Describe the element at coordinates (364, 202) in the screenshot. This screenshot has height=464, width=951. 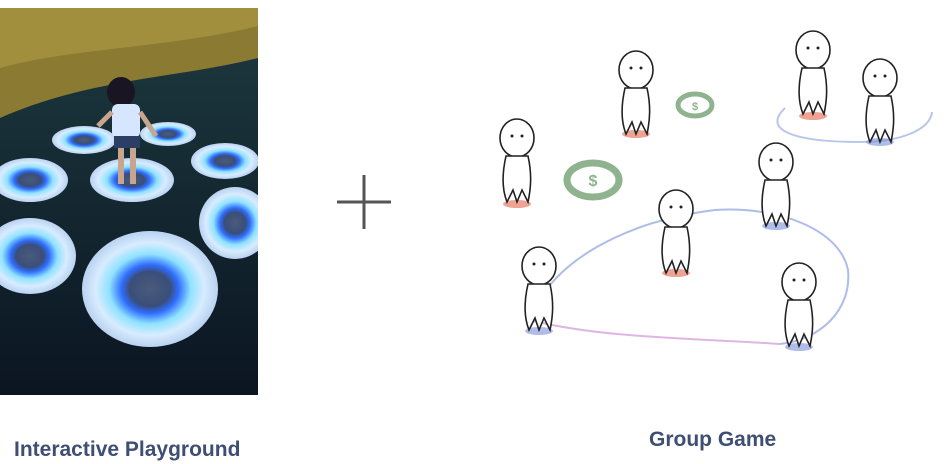
I see `plus-icon` at that location.